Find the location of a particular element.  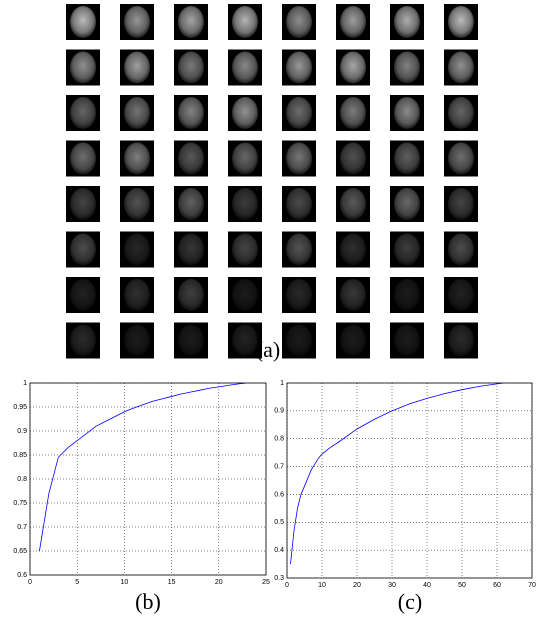

x-tick-label: 25 is located at coordinates (266, 582).